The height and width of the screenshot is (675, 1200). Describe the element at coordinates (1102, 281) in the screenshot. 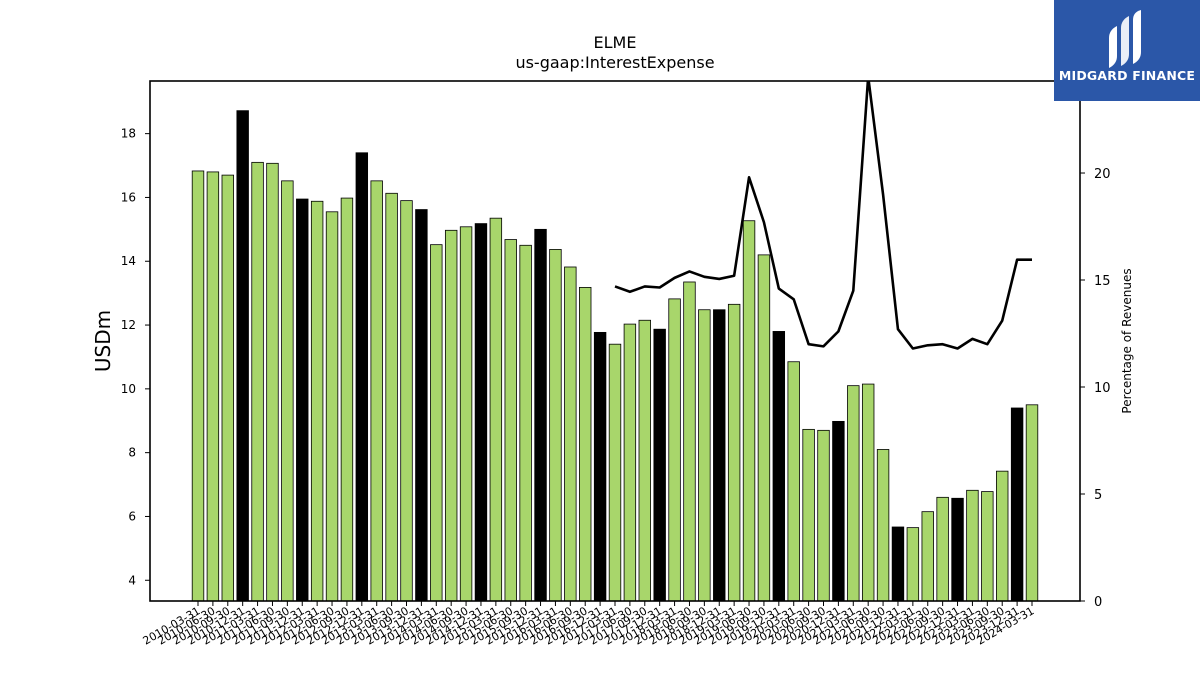

I see `y-right-tick-label: 15` at that location.